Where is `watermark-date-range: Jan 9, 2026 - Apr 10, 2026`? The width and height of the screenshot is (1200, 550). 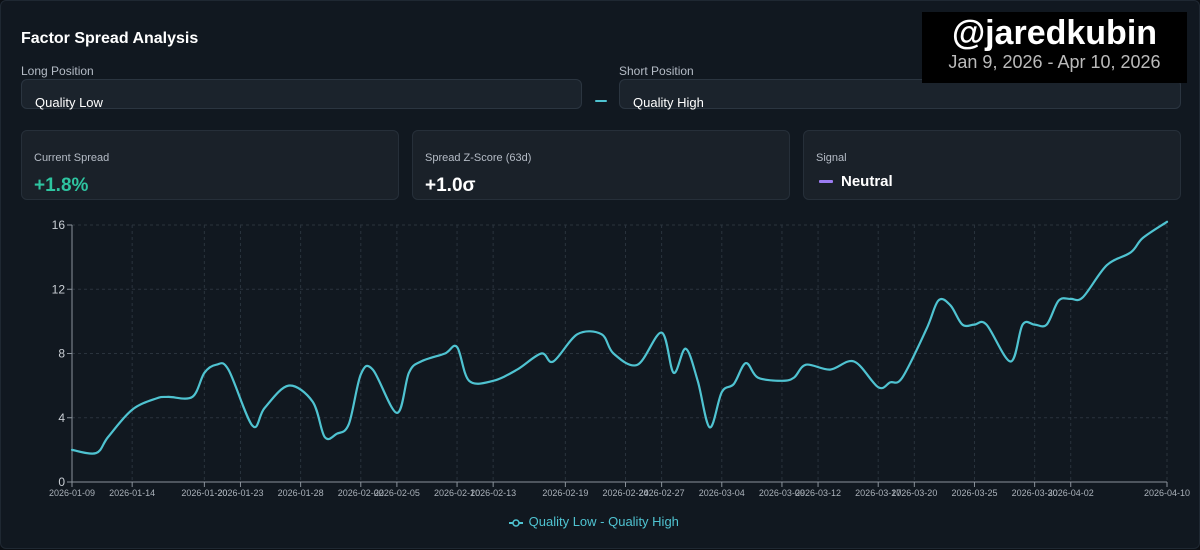 watermark-date-range: Jan 9, 2026 - Apr 10, 2026 is located at coordinates (1054, 62).